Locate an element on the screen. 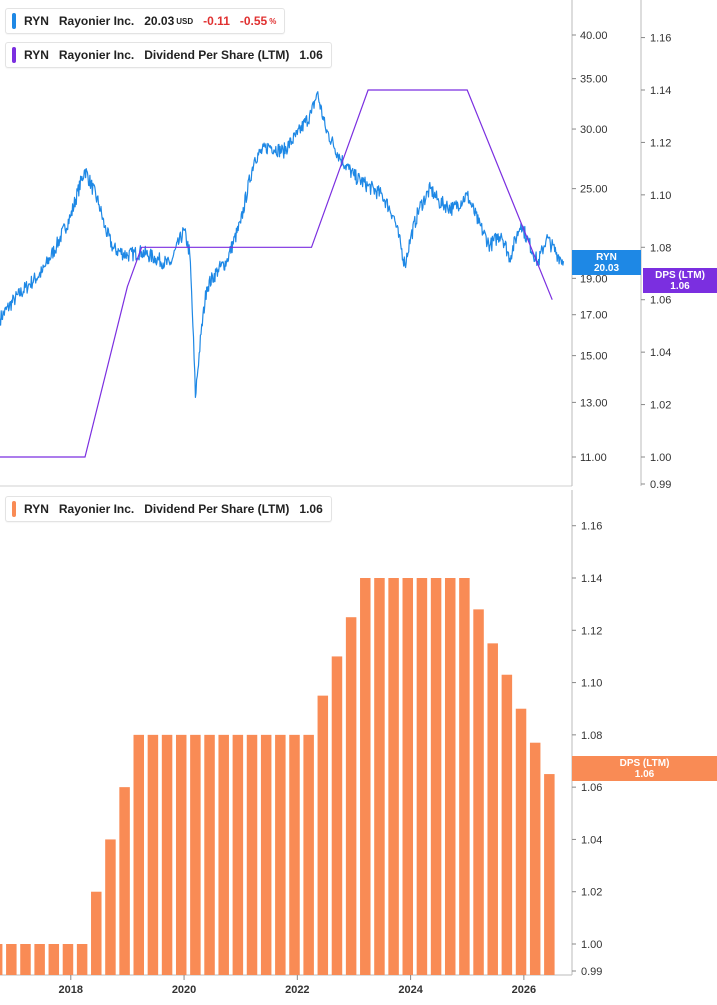 Image resolution: width=717 pixels, height=1005 pixels. dps-bottom-tick-label: 1.02 is located at coordinates (591, 893).